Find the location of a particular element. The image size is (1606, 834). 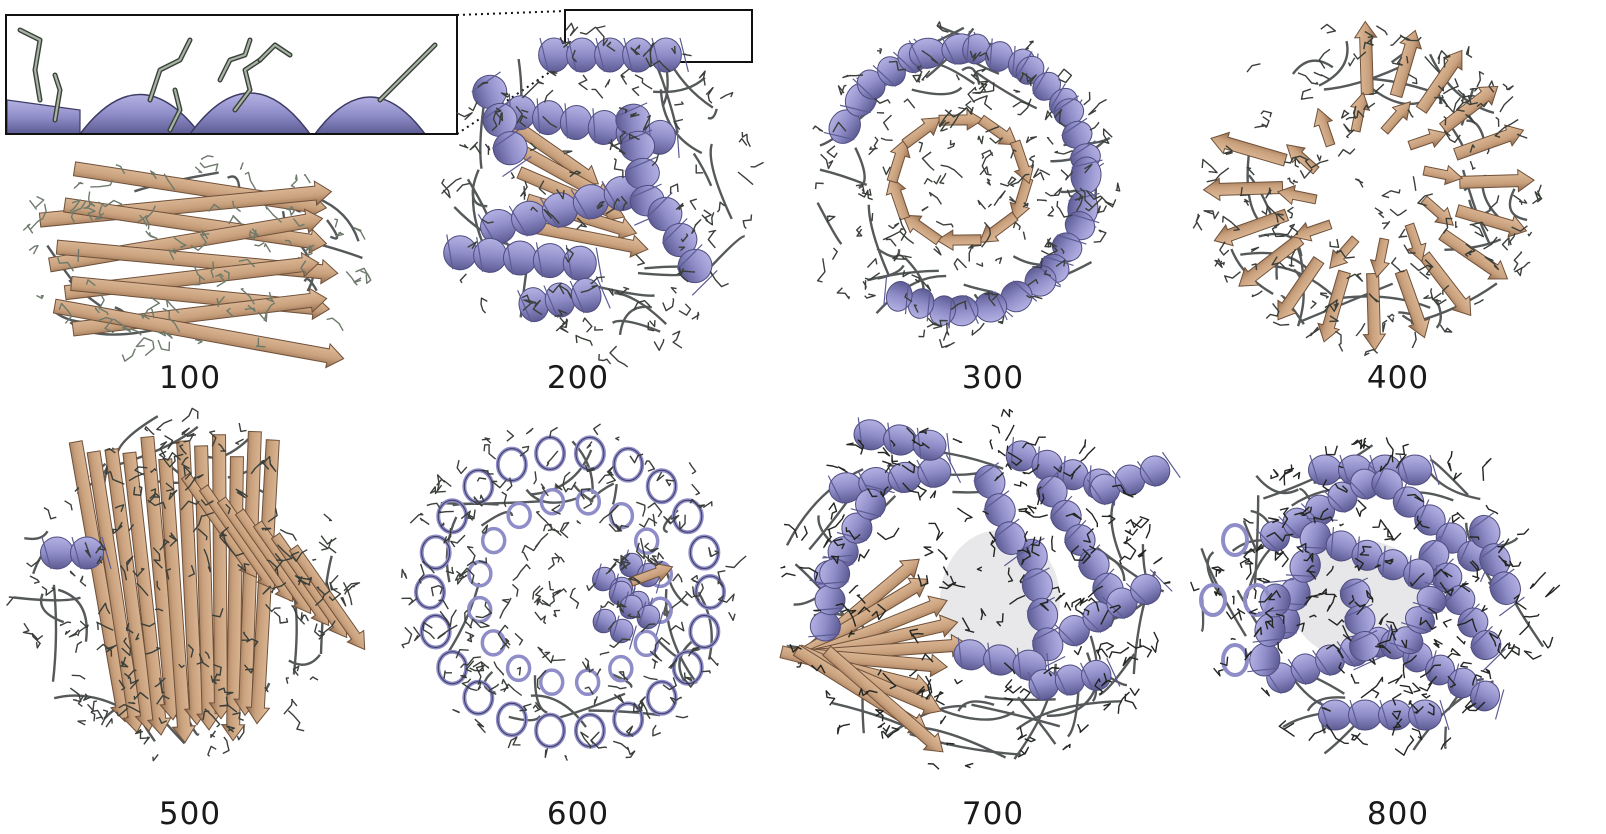

helical-ring-protein-icon is located at coordinates (574, 592).